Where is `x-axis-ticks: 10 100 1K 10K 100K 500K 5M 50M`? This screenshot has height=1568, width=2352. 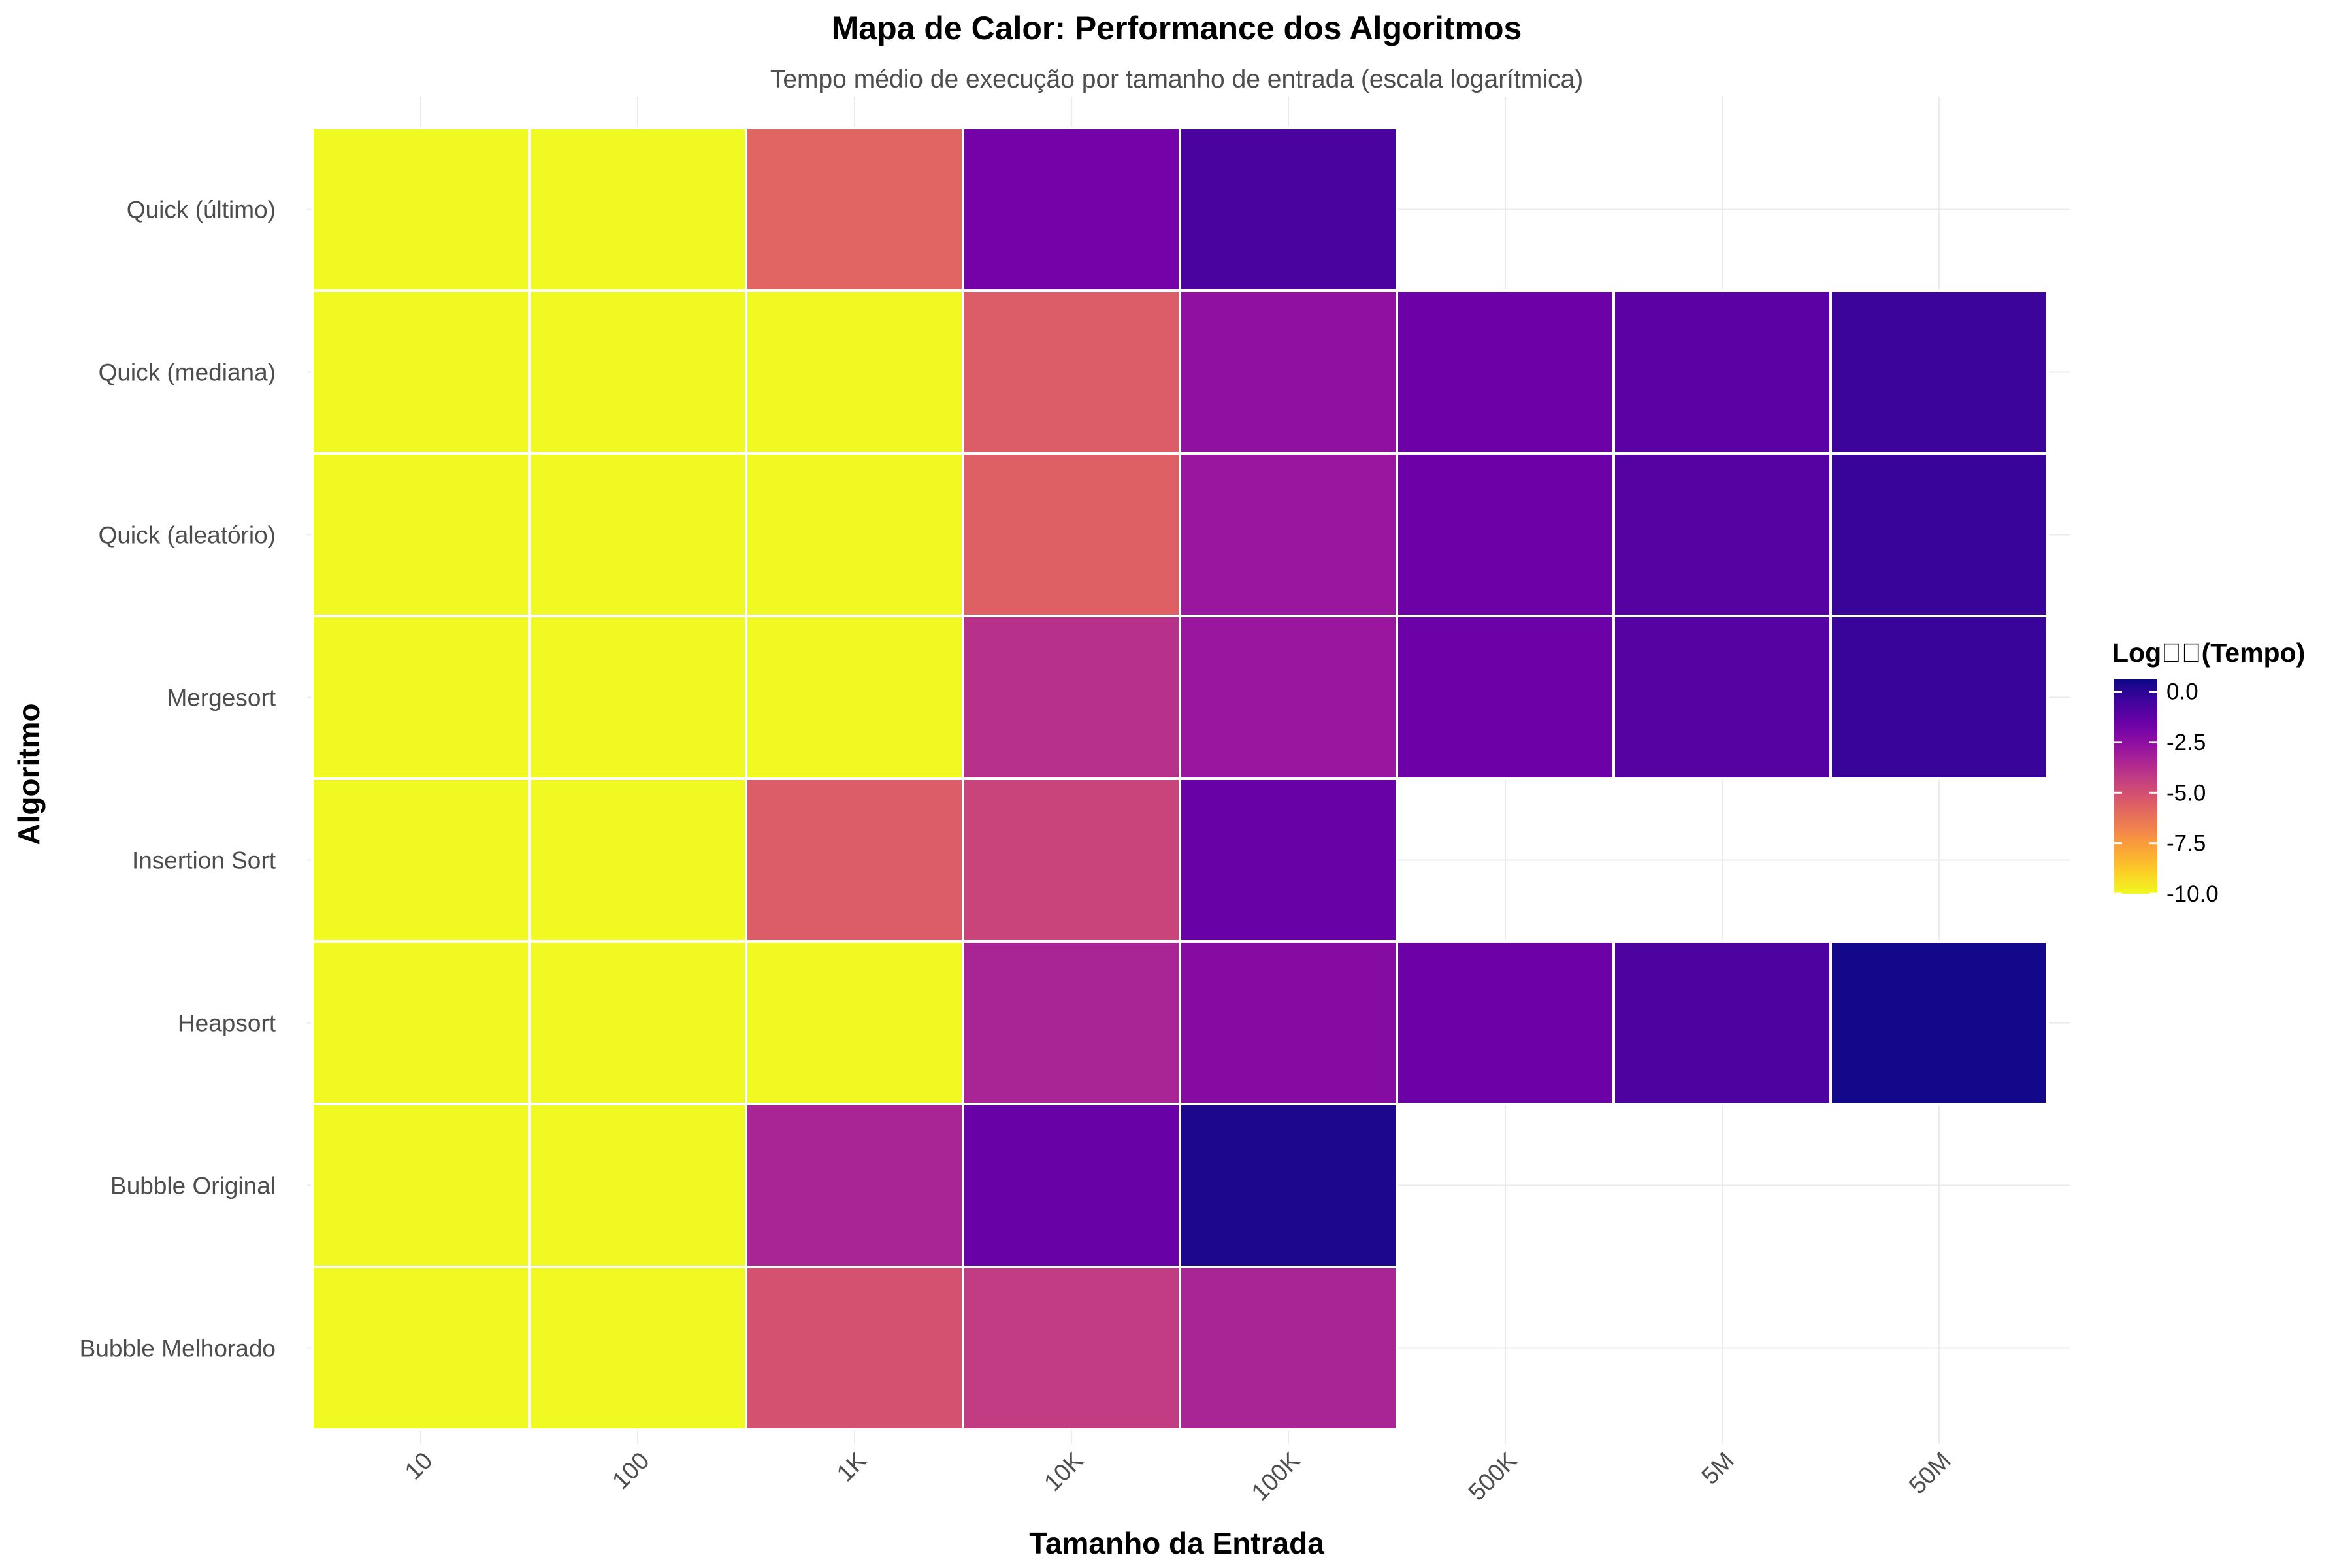
x-axis-ticks: 10 100 1K 10K 100K 500K 5M 50M is located at coordinates (1178, 1475).